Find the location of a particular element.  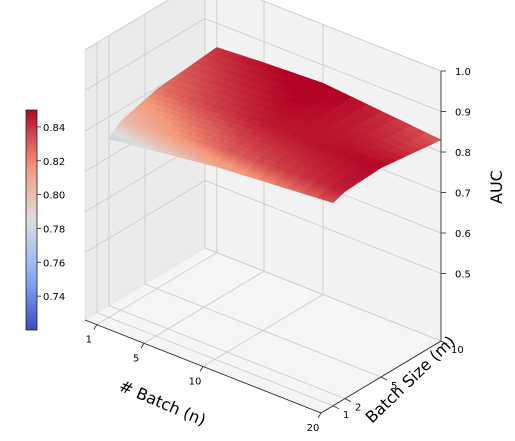

z-tick-label: 0.5 is located at coordinates (463, 275).